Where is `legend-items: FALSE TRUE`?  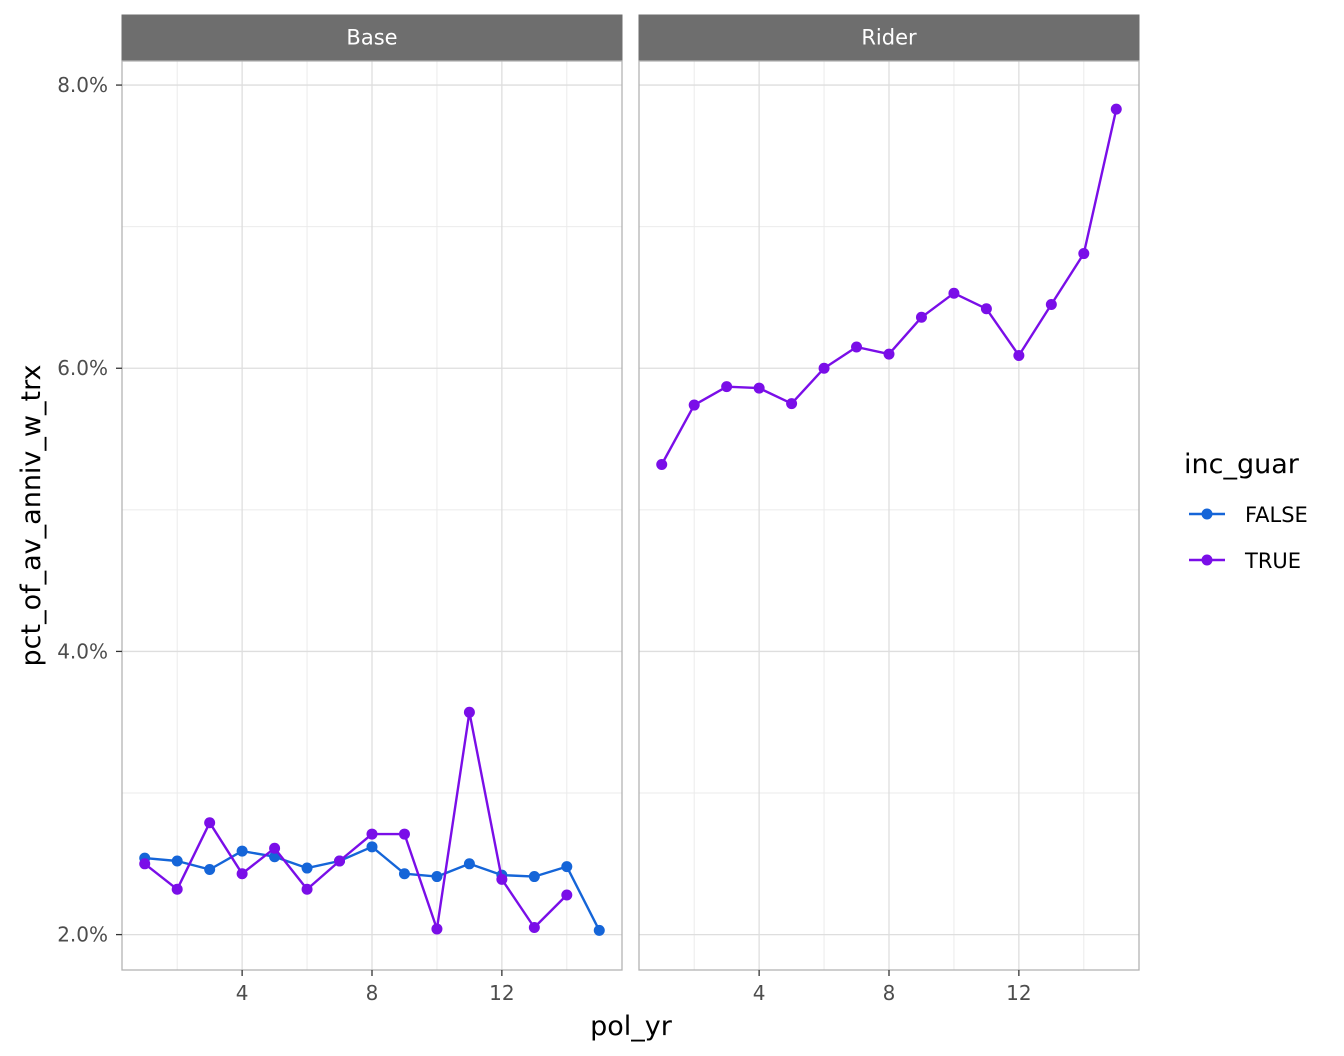
legend-items: FALSE TRUE is located at coordinates (1248, 538).